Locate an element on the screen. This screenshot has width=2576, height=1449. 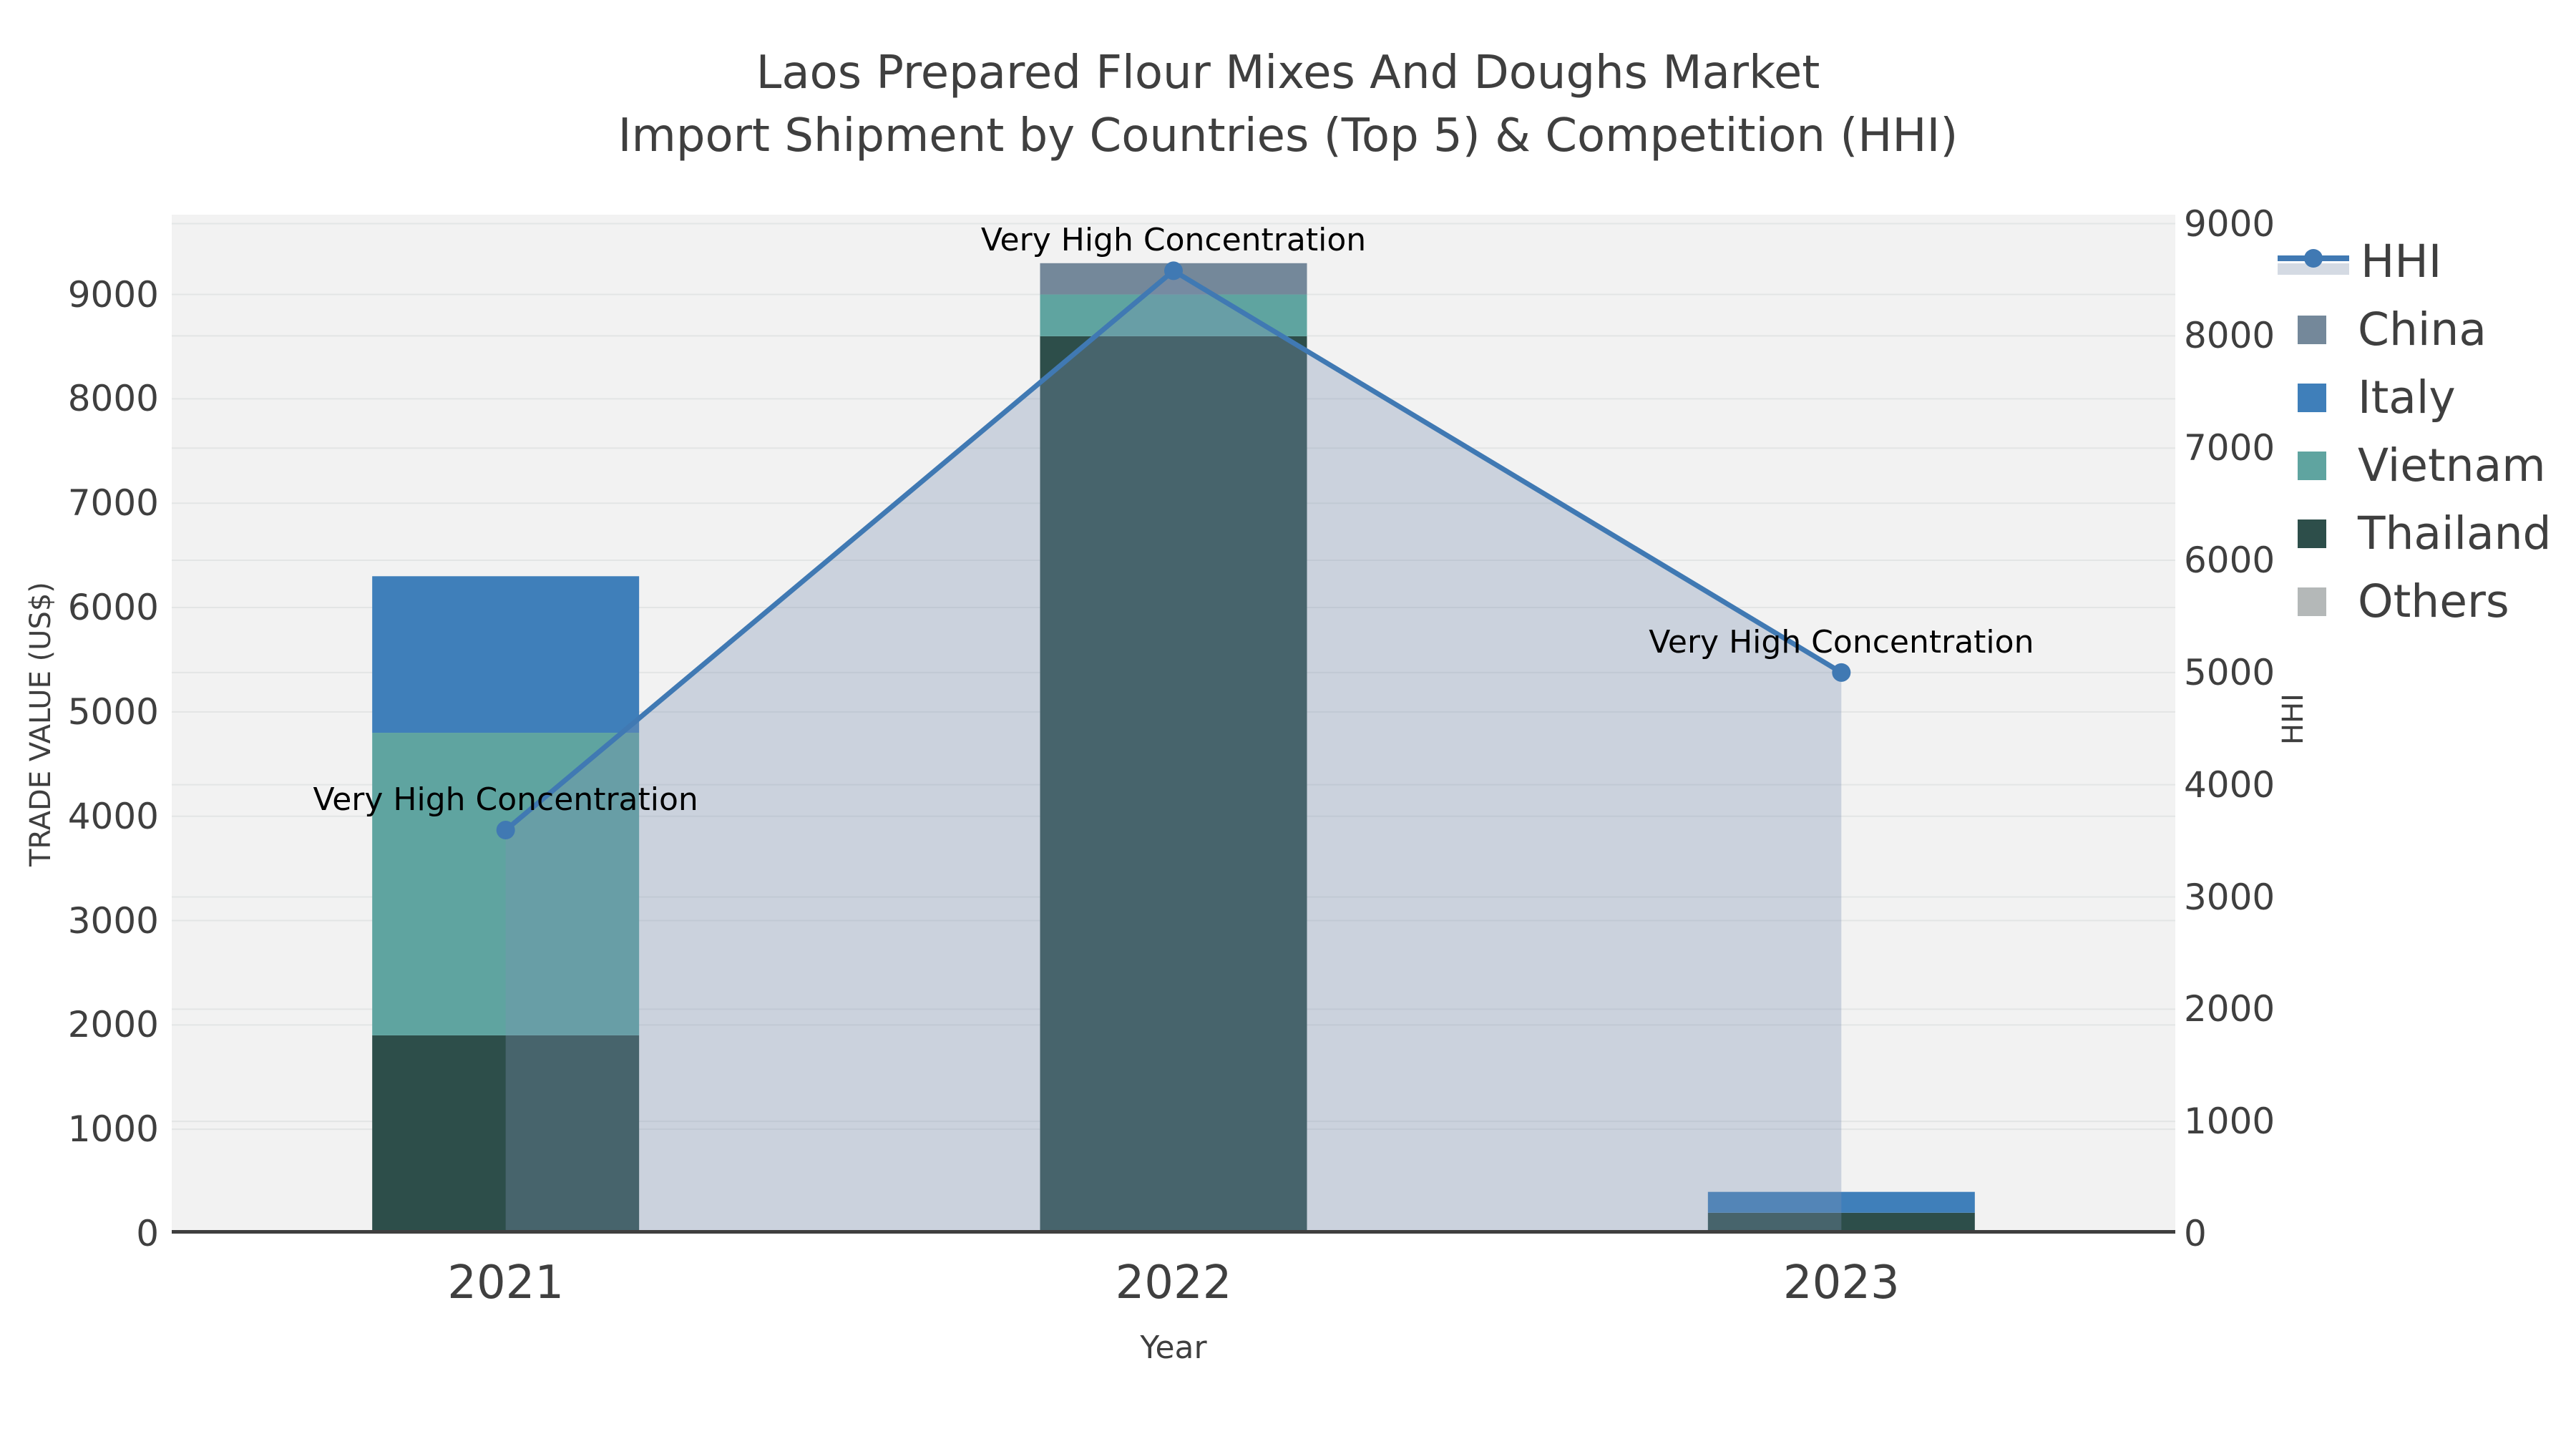
legend-item-china: China is located at coordinates (2424, 330).